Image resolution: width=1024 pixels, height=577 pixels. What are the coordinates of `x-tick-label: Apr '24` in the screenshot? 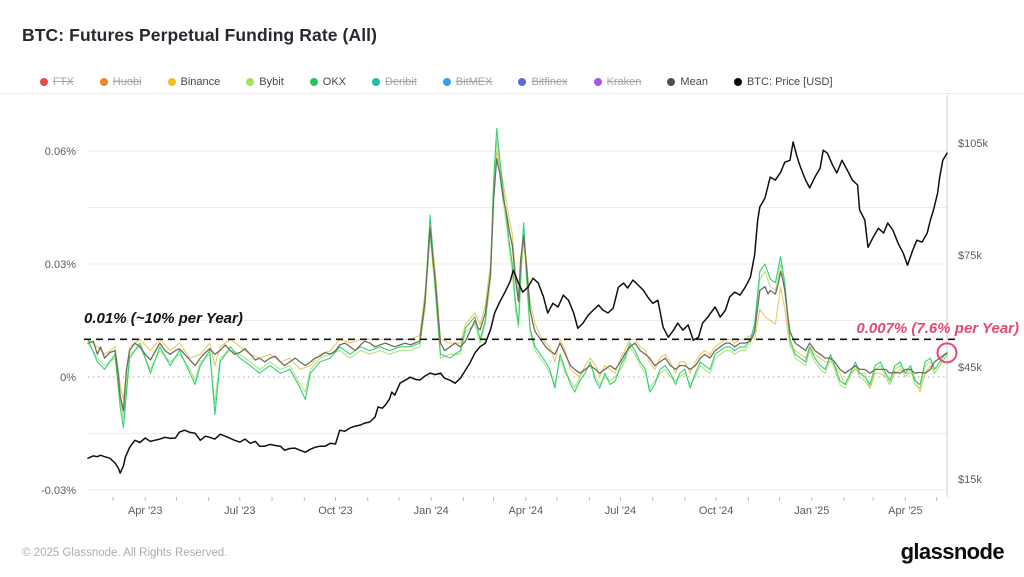 It's located at (526, 511).